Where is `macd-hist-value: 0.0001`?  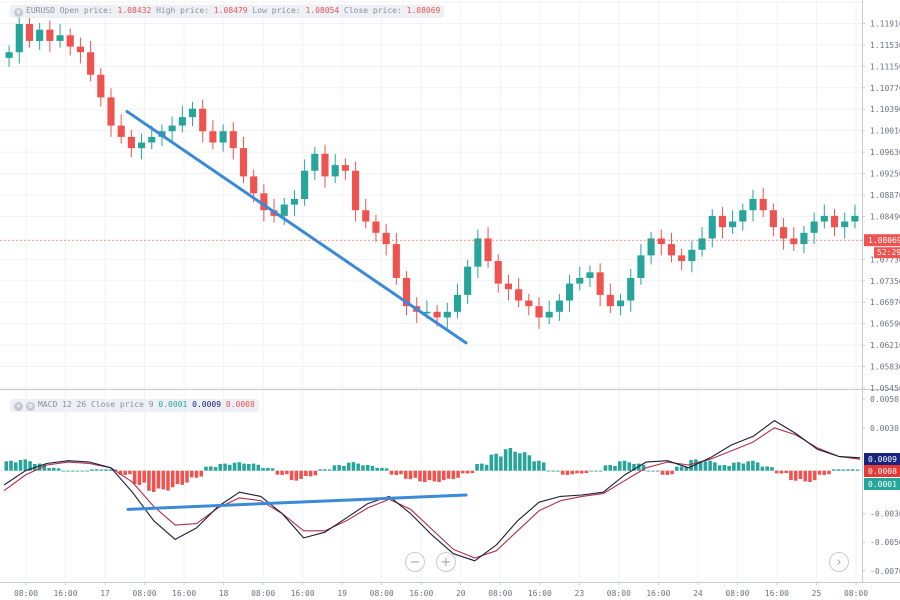
macd-hist-value: 0.0001 is located at coordinates (173, 404).